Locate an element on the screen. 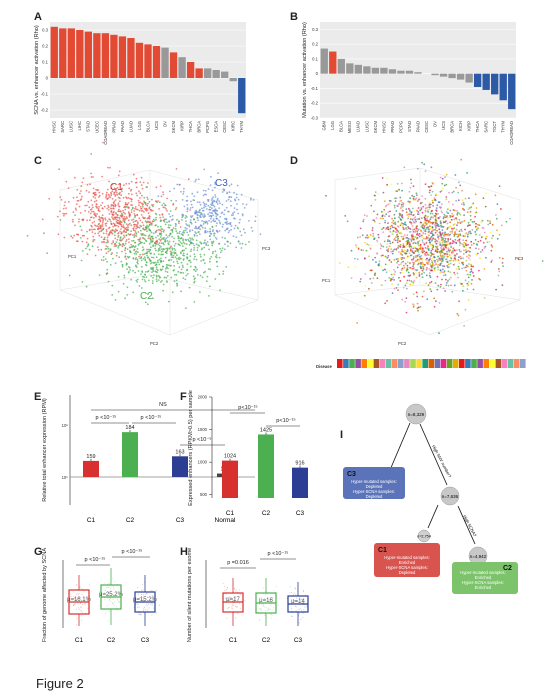 The image size is (553, 697). a-cat-3: LIHC is located at coordinates (79, 126).